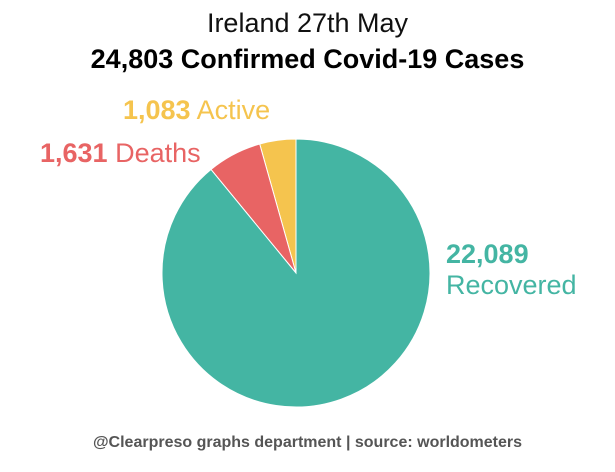 Image resolution: width=615 pixels, height=472 pixels. What do you see at coordinates (307, 59) in the screenshot?
I see `chart-subtitle: 24,803 Confirmed Covid-19 Cases` at bounding box center [307, 59].